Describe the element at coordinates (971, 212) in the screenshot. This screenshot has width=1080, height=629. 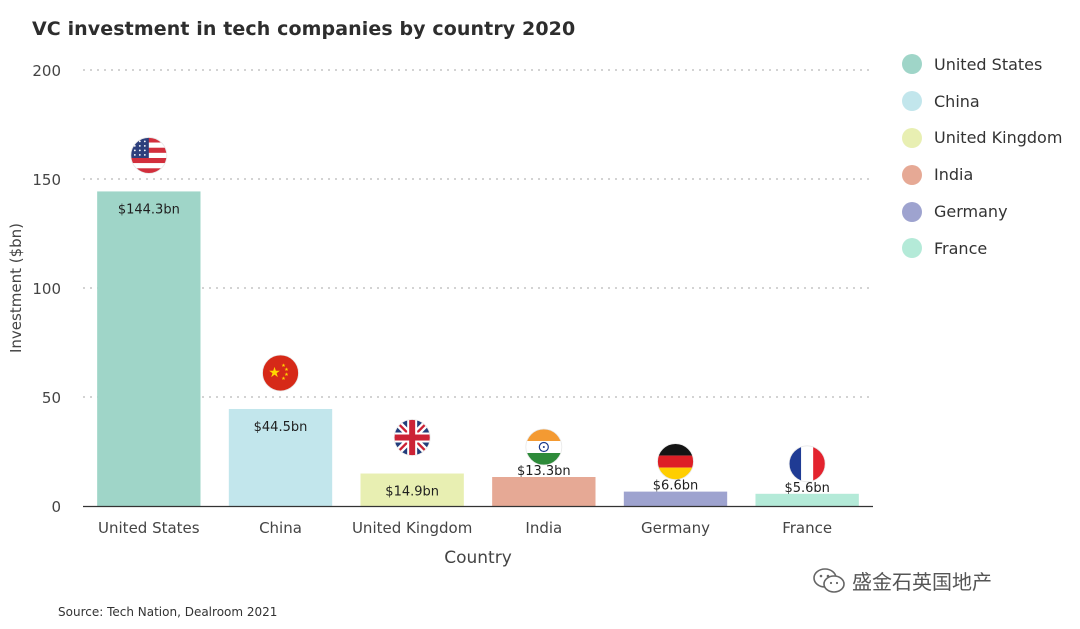
I see `legend-label: Germany` at that location.